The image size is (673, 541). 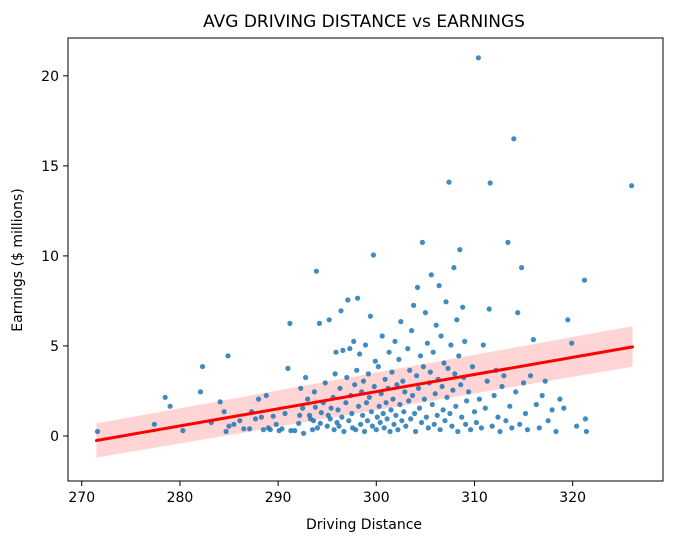 I want to click on x-tick-label: 290, so click(x=278, y=498).